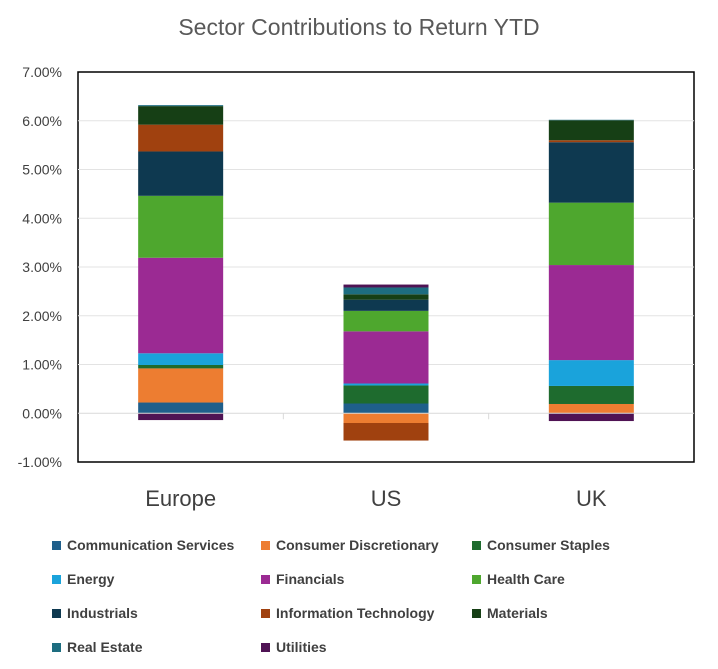  Describe the element at coordinates (42, 267) in the screenshot. I see `y-tick-label: 3.00%` at that location.